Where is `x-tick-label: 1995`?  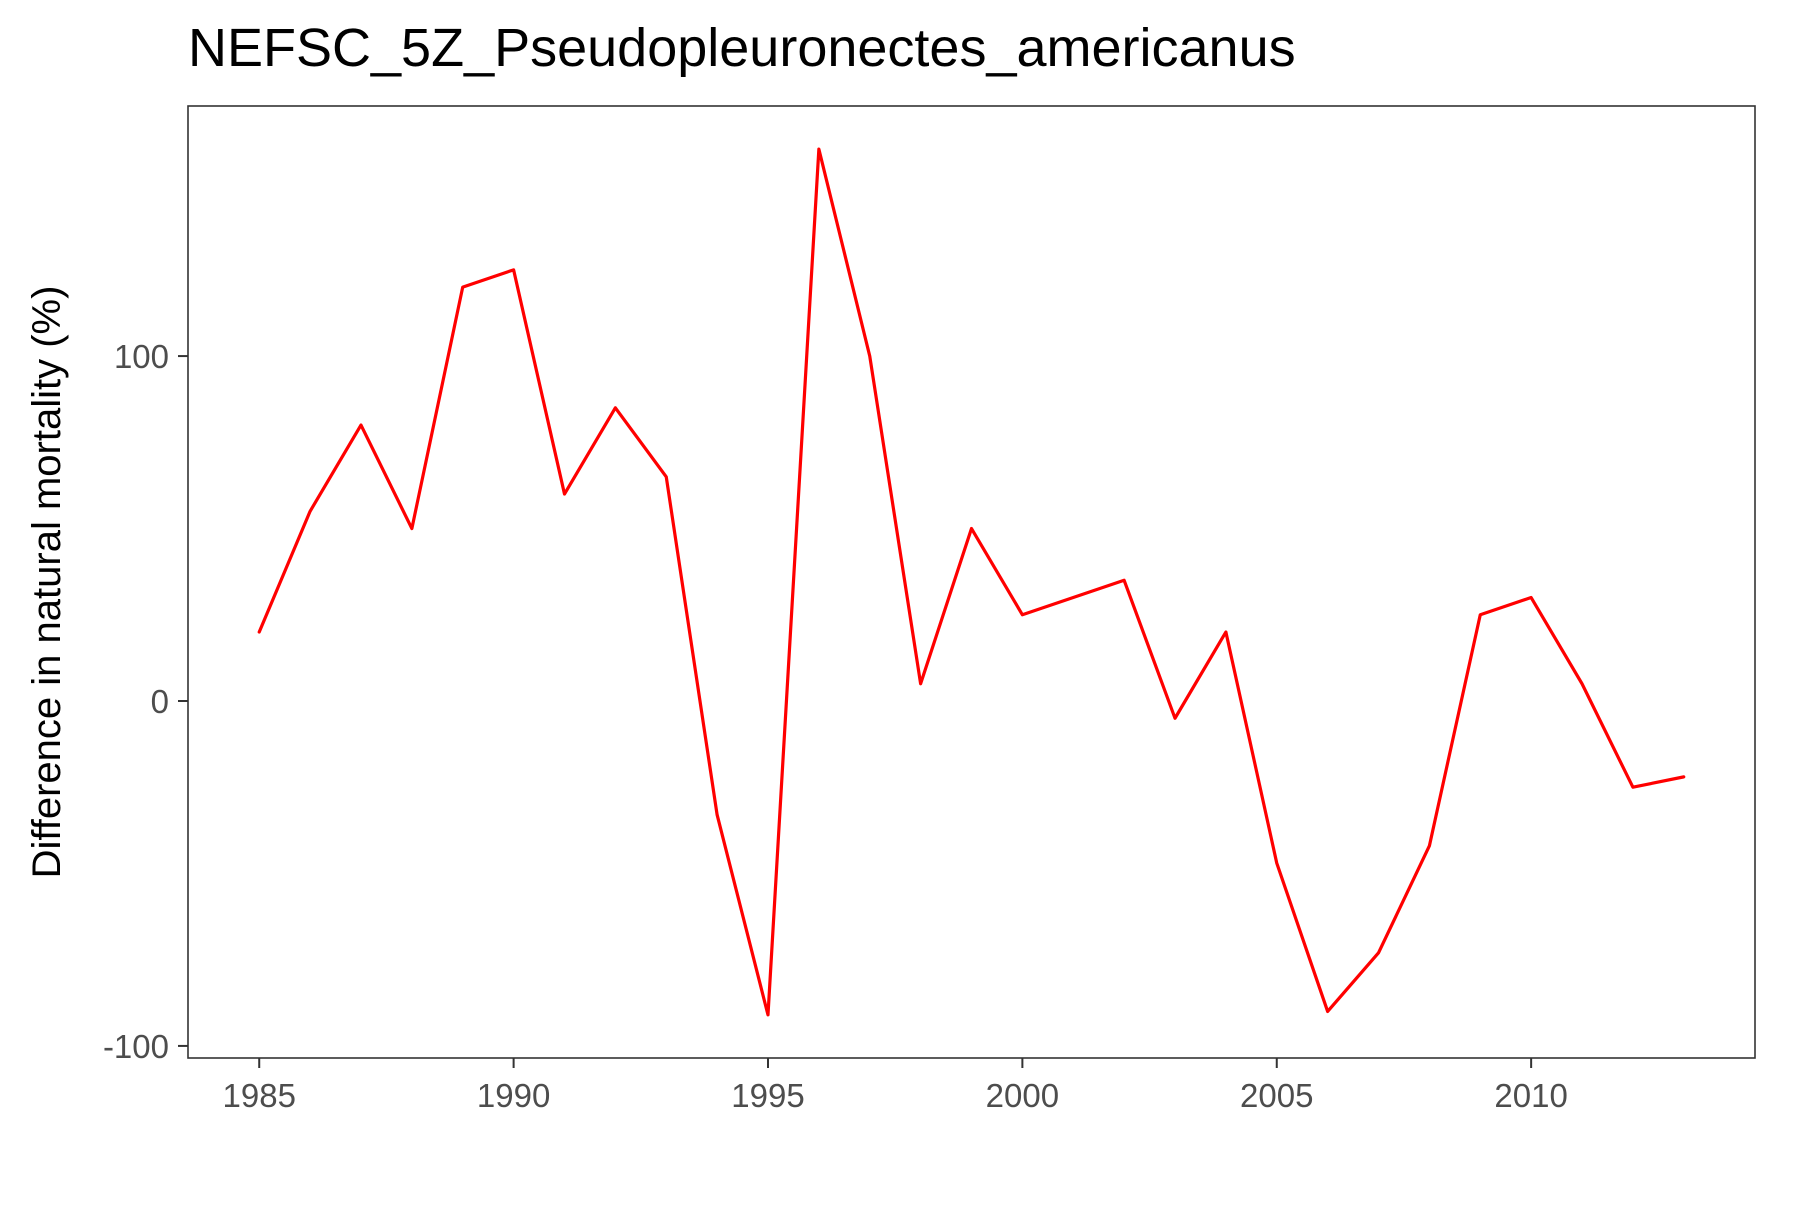 x-tick-label: 1995 is located at coordinates (767, 1095).